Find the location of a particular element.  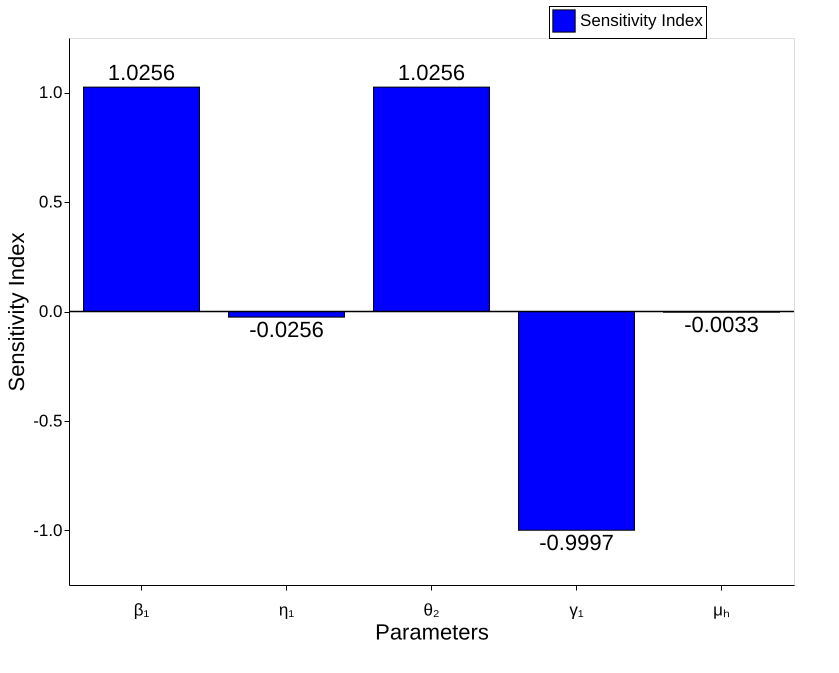

x-tick-label: η₁ is located at coordinates (286, 610).